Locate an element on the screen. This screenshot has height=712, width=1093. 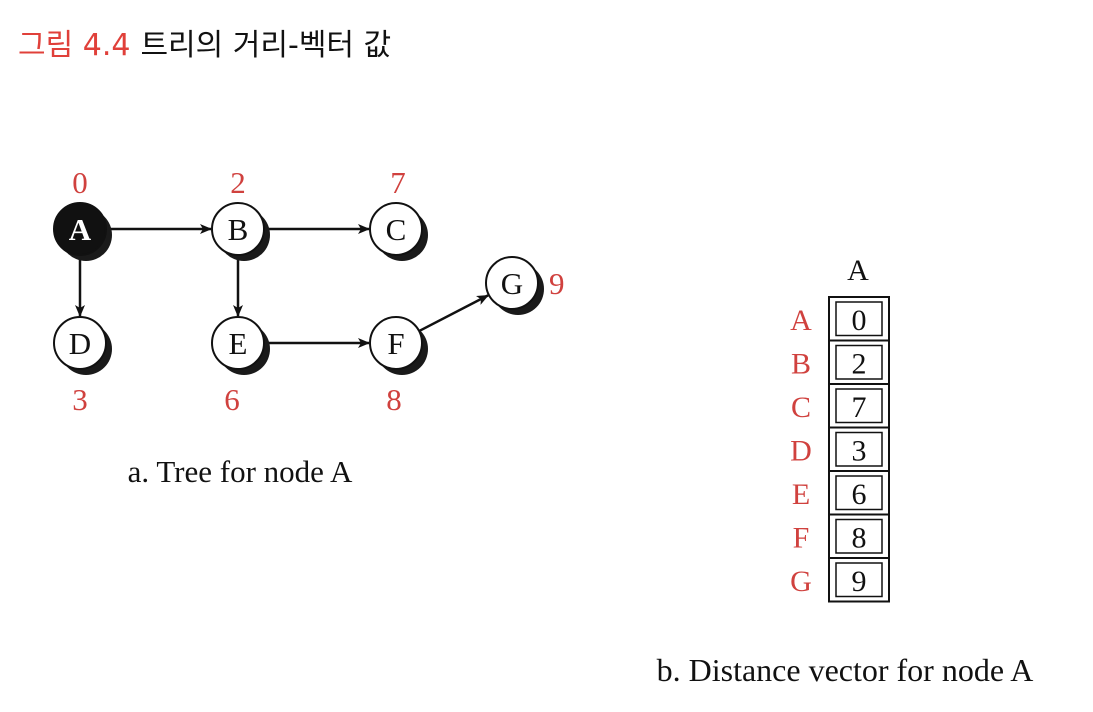
cost-label-a: 0 is located at coordinates (80, 182).